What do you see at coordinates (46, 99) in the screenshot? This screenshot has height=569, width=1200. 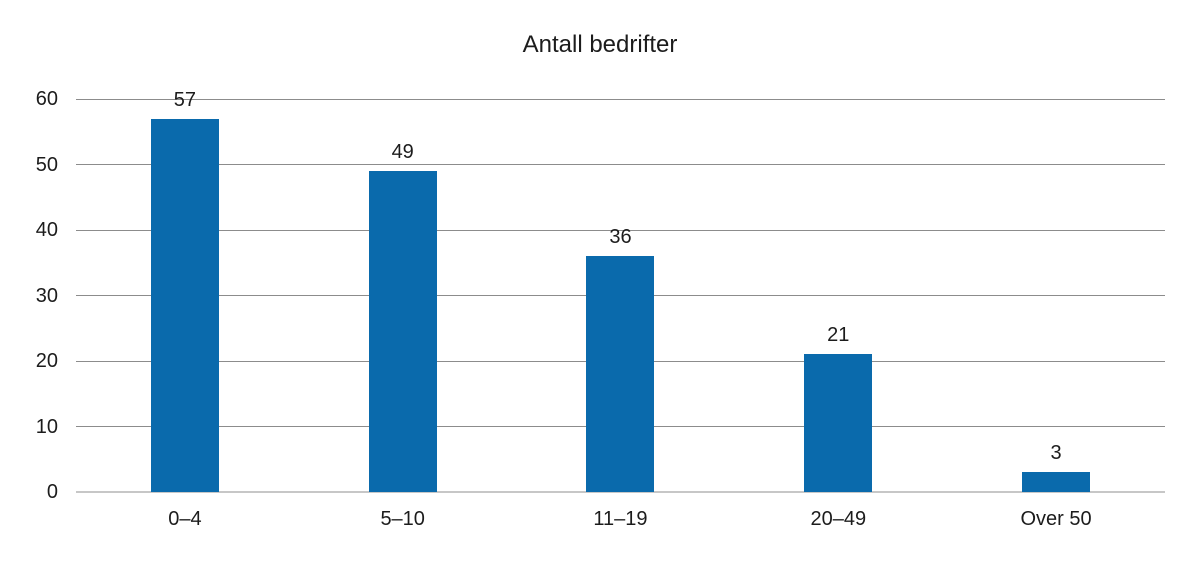 I see `y-tick-label: 60` at bounding box center [46, 99].